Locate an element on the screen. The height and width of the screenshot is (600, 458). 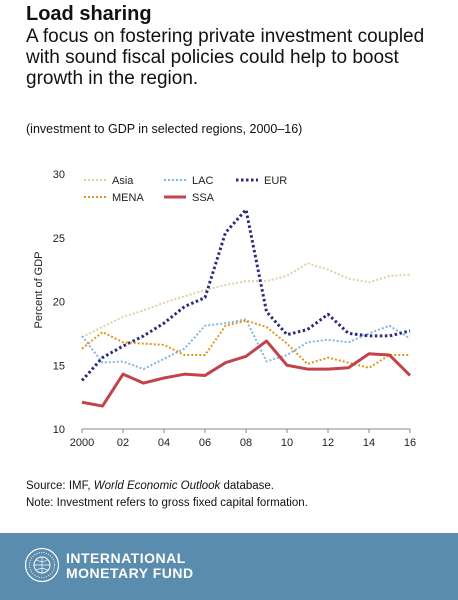
series-asia-line is located at coordinates (246, 300).